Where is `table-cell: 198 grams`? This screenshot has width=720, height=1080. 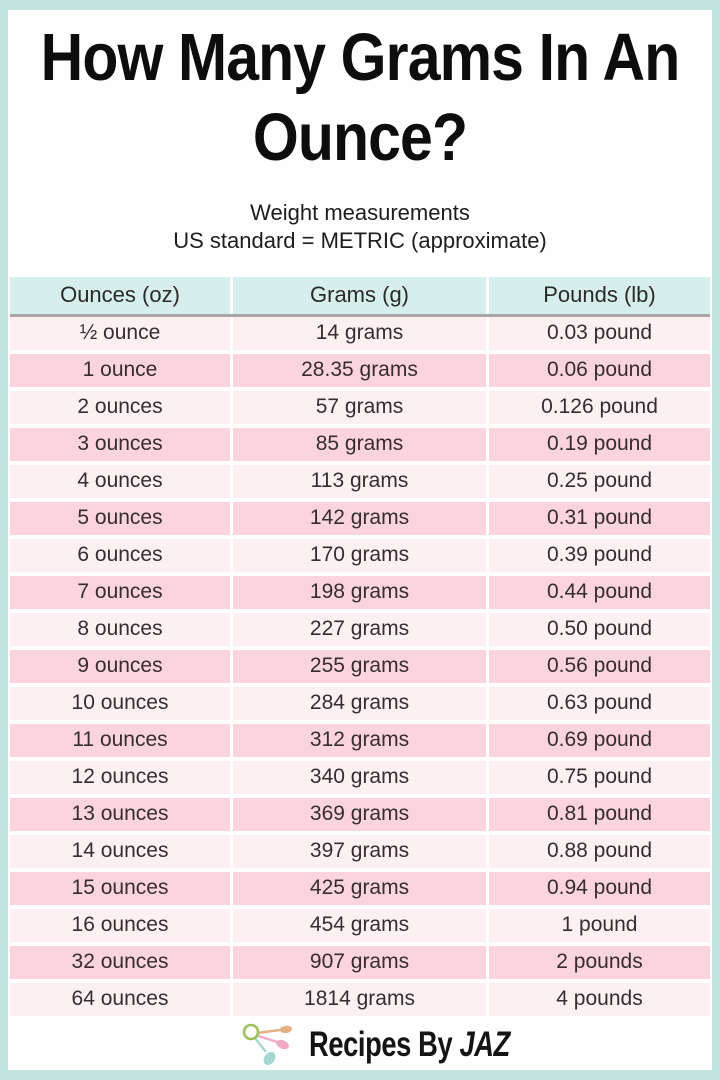 table-cell: 198 grams is located at coordinates (359, 592).